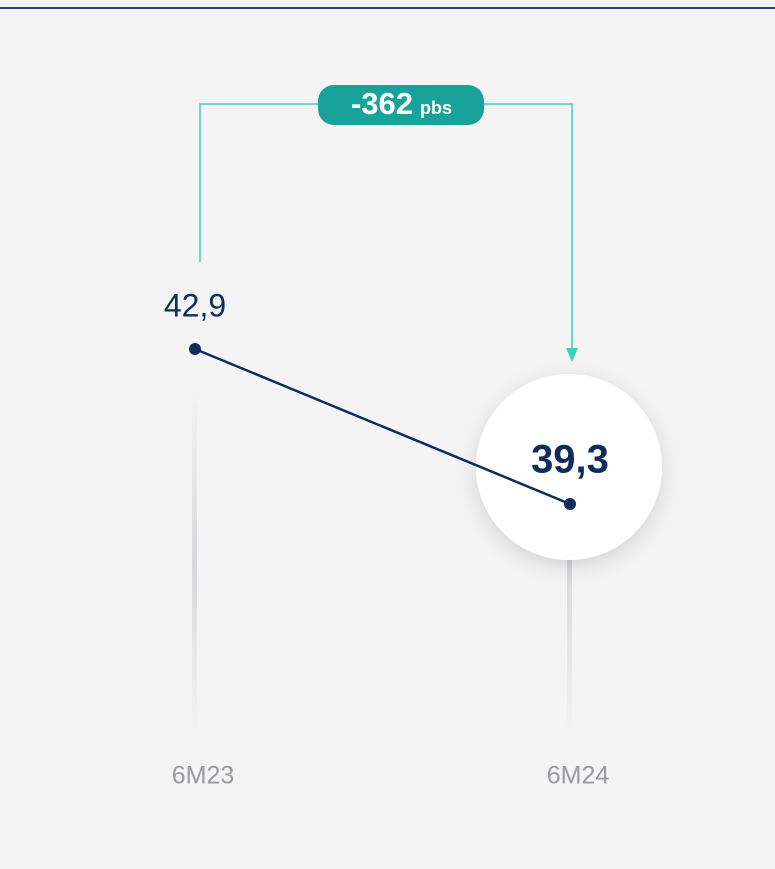 This screenshot has width=775, height=869. I want to click on highlight-circle, so click(569, 467).